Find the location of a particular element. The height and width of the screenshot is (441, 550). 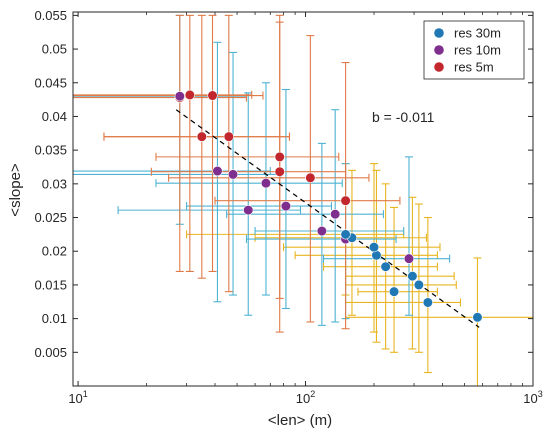

y-tick-label: 0.055 is located at coordinates (50, 15).